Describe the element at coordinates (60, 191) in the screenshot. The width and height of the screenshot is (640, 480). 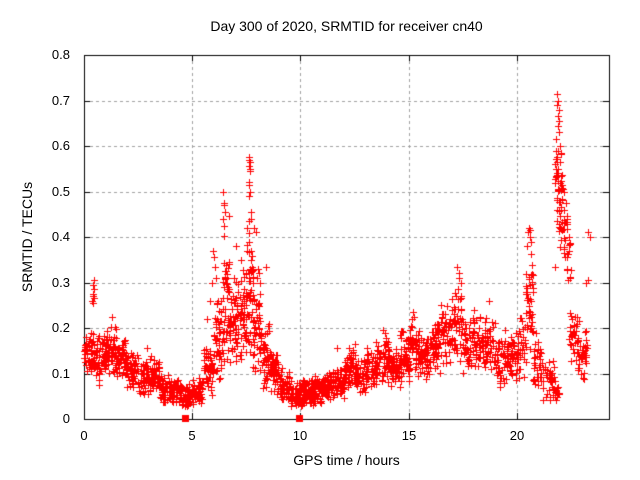
I see `y-tick-label: 0.5` at that location.